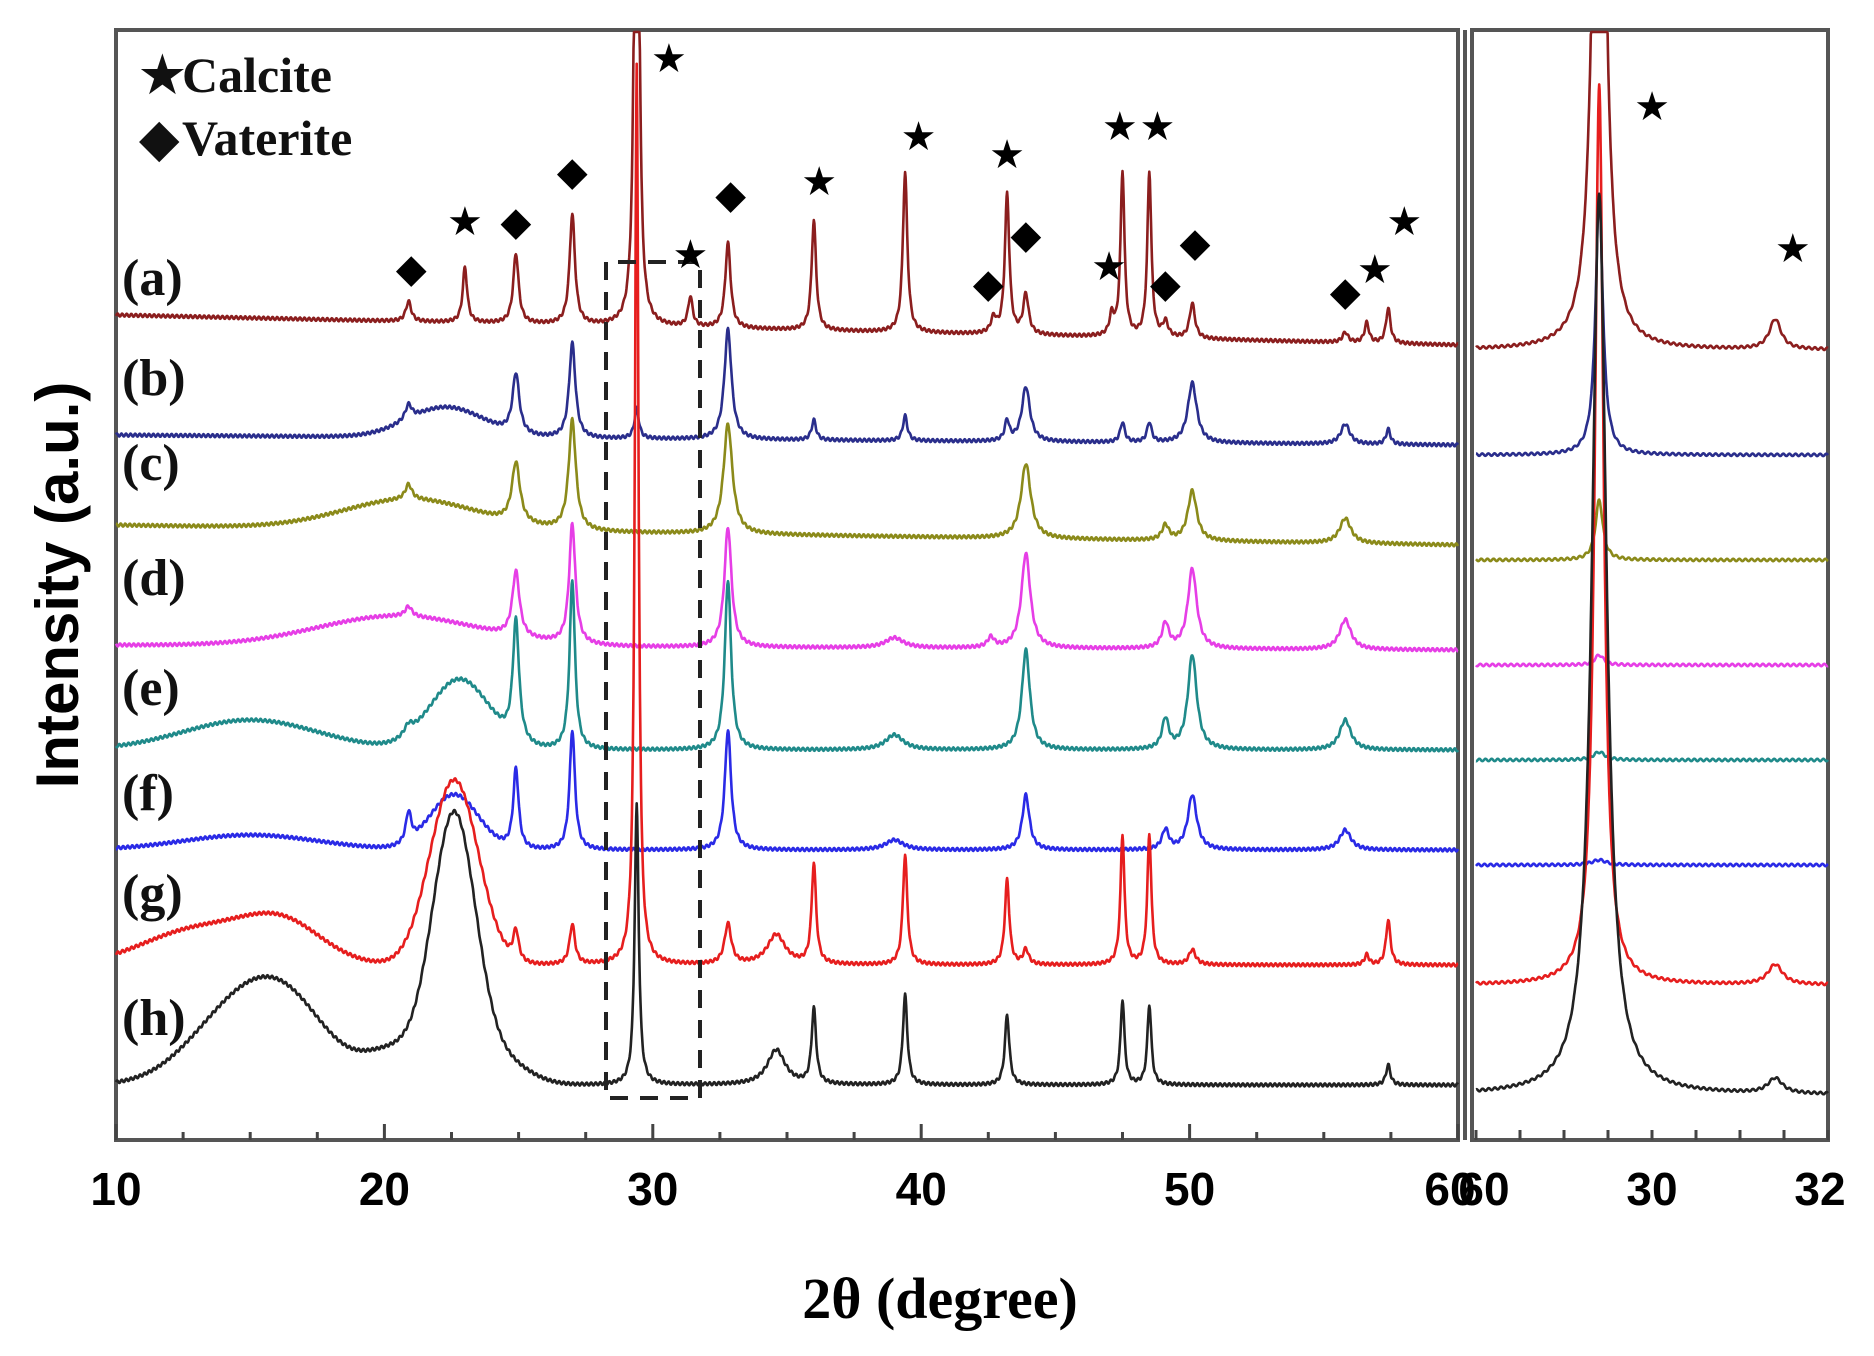 This screenshot has width=1874, height=1356. I want to click on series-label: (f), so click(148, 793).